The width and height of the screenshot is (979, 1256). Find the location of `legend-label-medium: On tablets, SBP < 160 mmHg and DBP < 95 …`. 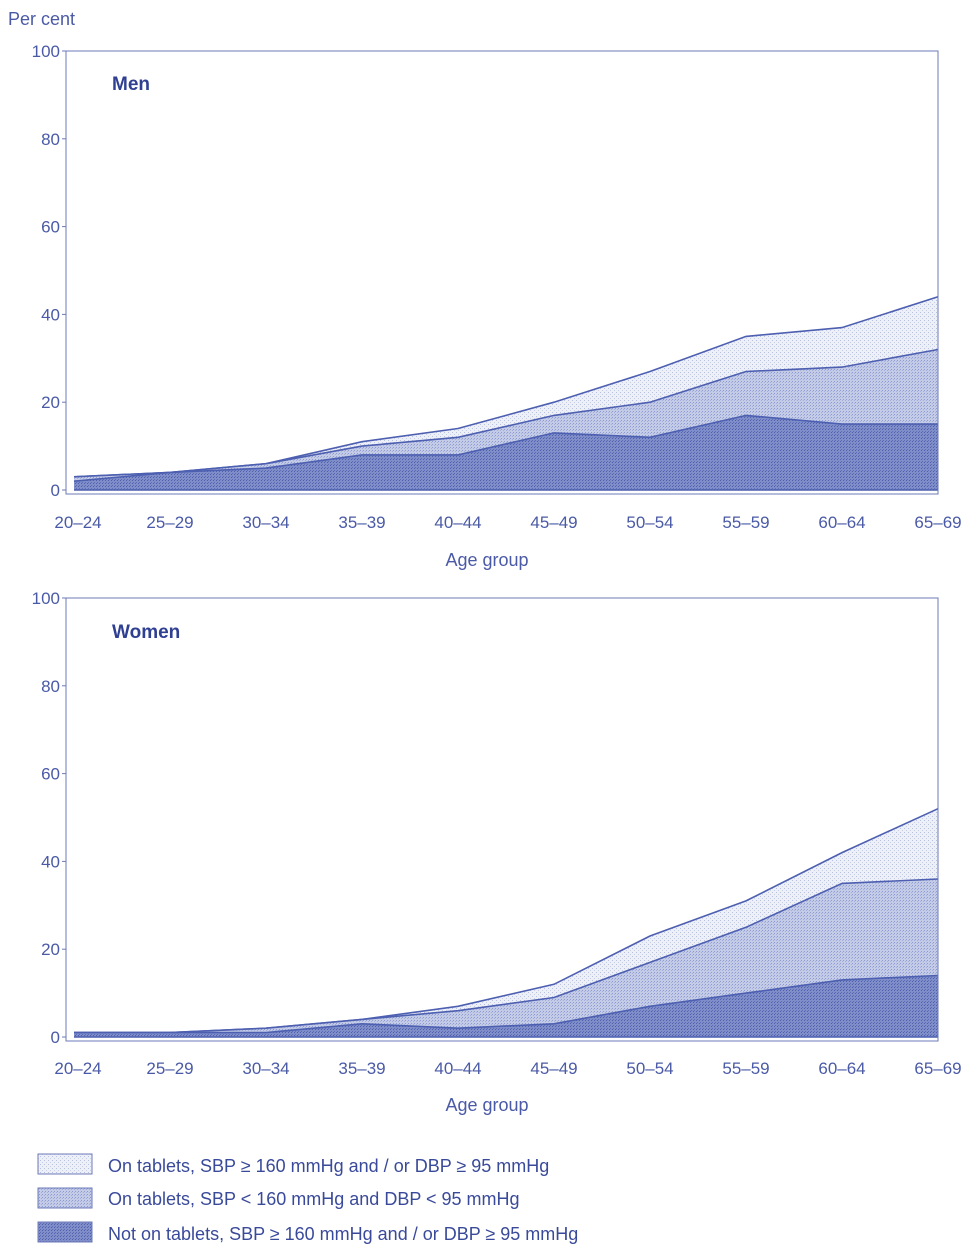

legend-label-medium: On tablets, SBP < 160 mmHg and DBP < 95 … is located at coordinates (314, 1199).